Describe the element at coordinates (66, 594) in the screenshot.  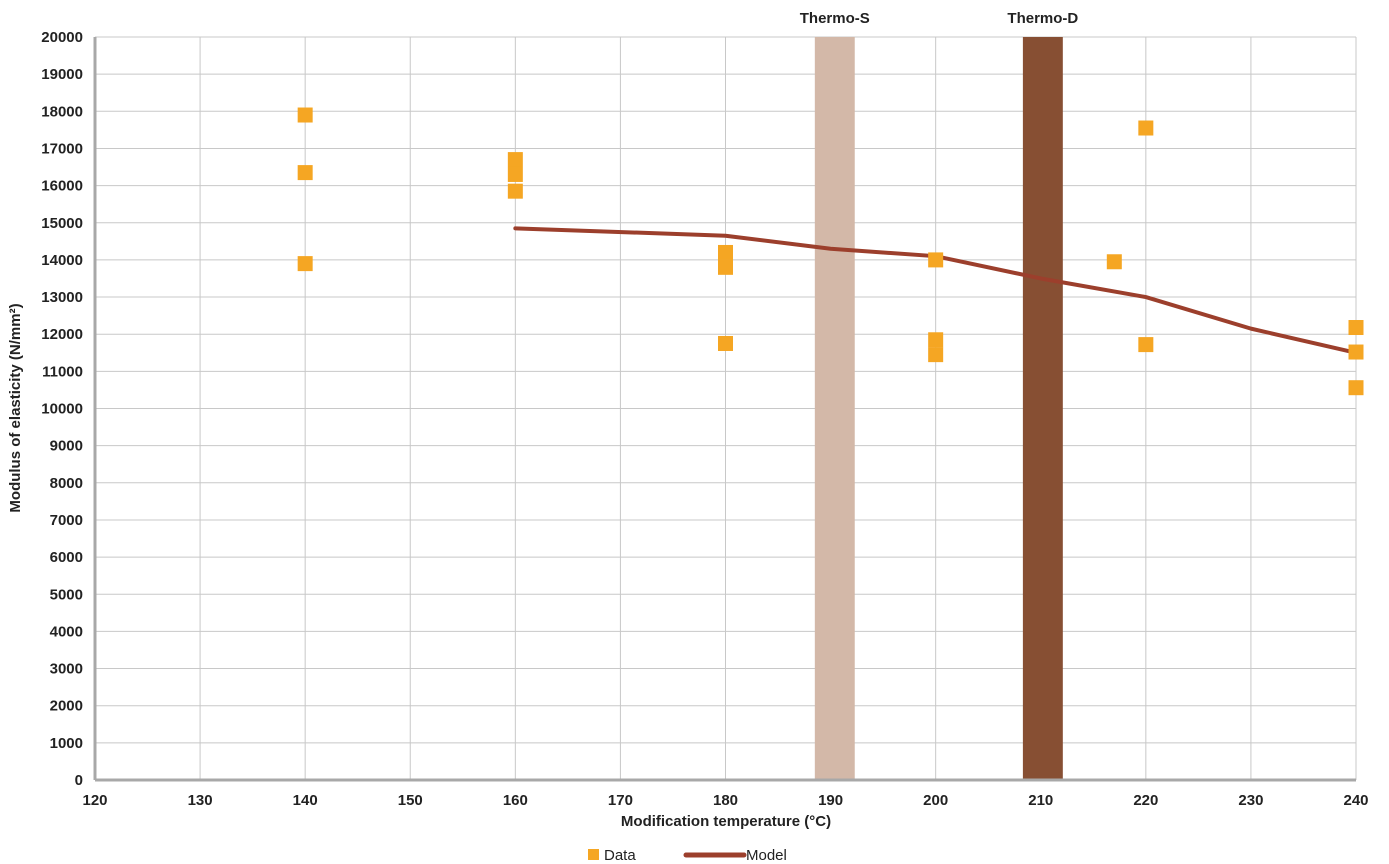
I see `y-tick-label: 5000` at that location.